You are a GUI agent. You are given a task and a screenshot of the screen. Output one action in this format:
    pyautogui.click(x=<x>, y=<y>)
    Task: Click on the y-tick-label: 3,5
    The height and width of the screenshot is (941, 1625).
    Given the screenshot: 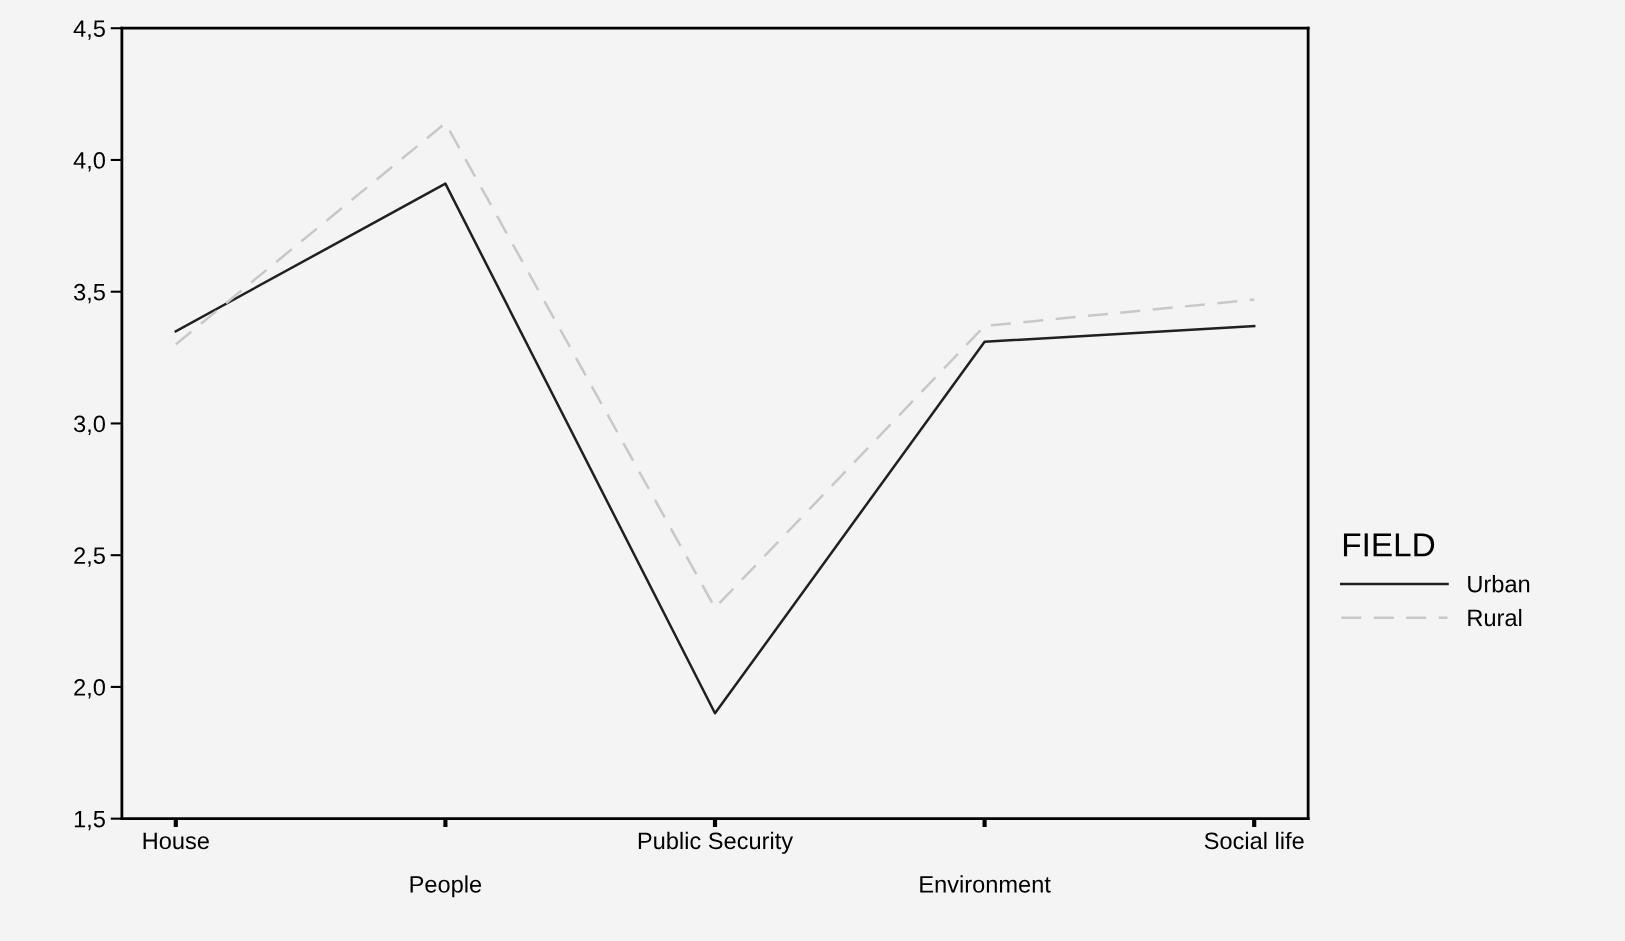 What is the action you would take?
    pyautogui.click(x=89, y=293)
    